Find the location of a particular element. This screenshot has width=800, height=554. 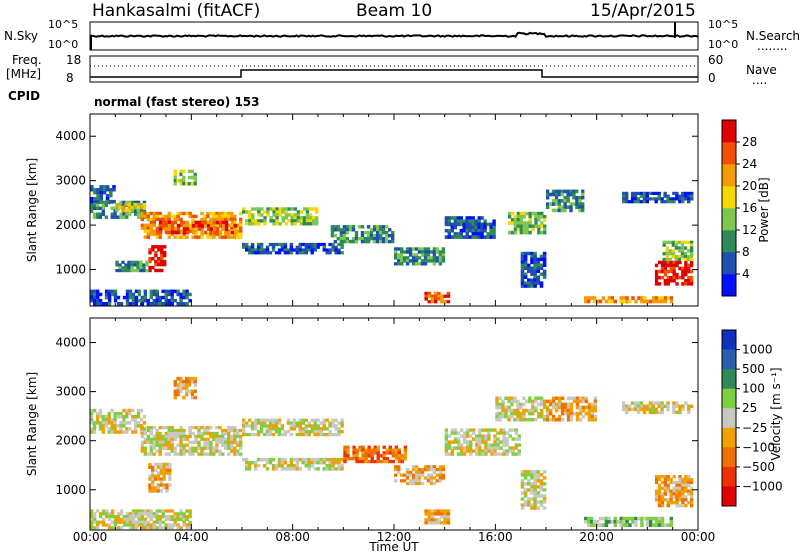

y-tick-label: 2000 is located at coordinates (70, 441).